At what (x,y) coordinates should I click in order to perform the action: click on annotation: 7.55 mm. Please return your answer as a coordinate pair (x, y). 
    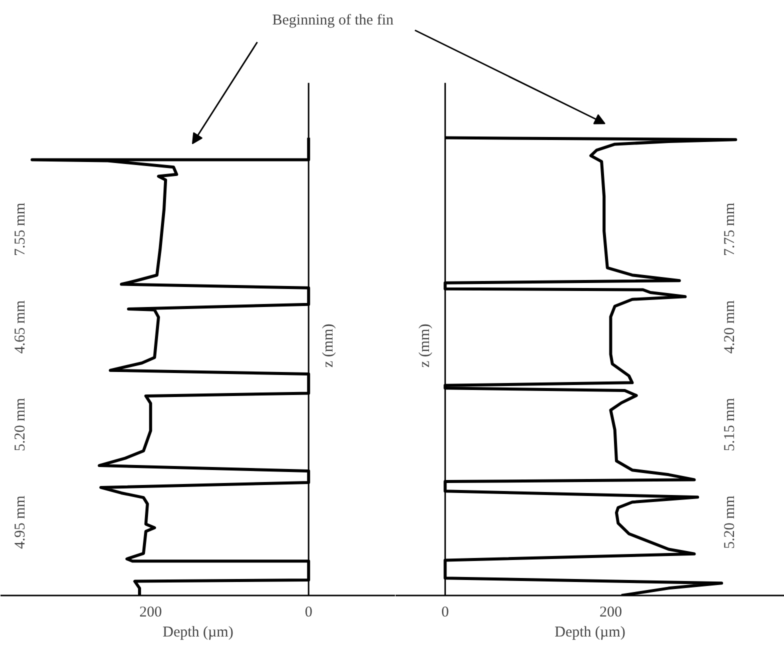
    Looking at the image, I should click on (20, 229).